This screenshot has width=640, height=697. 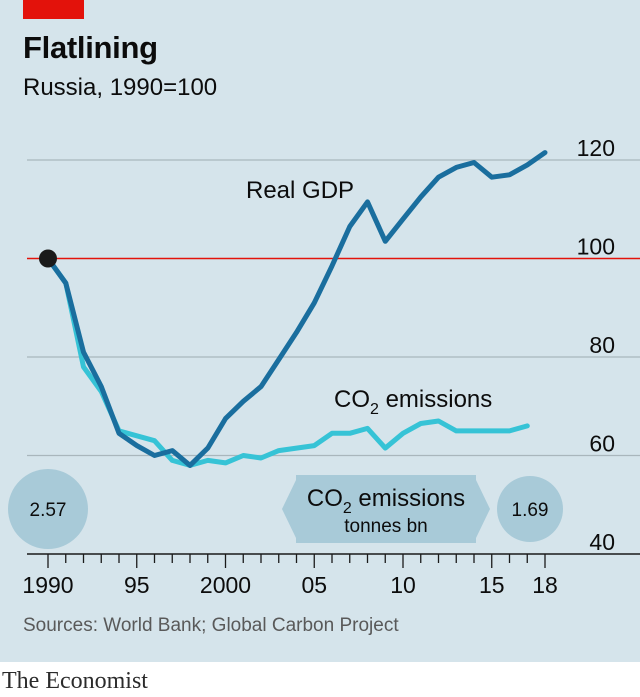 I want to click on y-tick-label-100: 100, so click(x=596, y=247).